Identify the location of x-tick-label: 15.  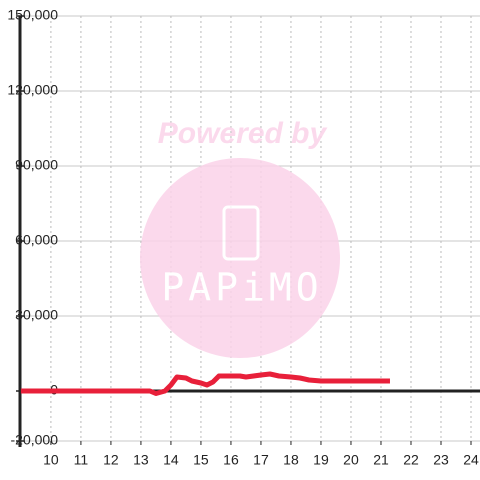
(201, 460).